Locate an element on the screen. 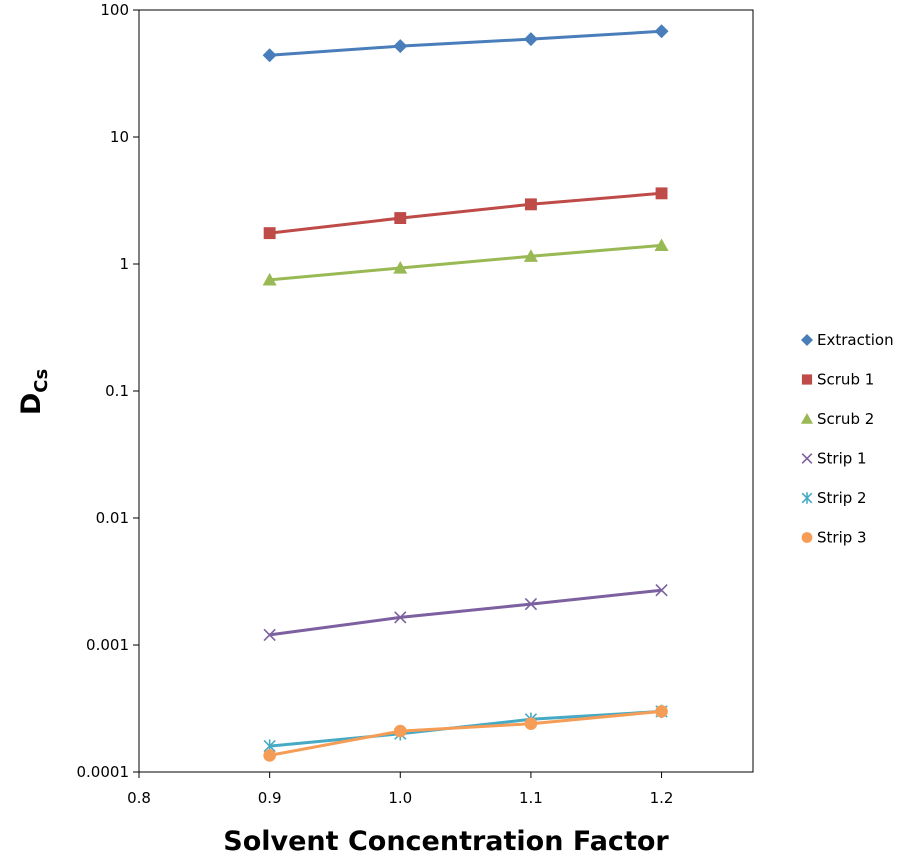  legend-label: Scrub 2 is located at coordinates (845, 419).